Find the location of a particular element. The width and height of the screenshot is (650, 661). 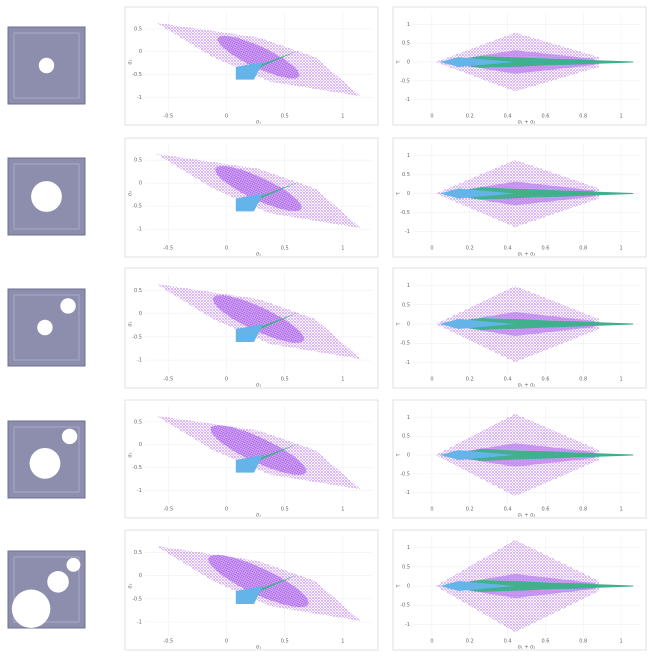

x-tick-label: -0.5 is located at coordinates (168, 380).